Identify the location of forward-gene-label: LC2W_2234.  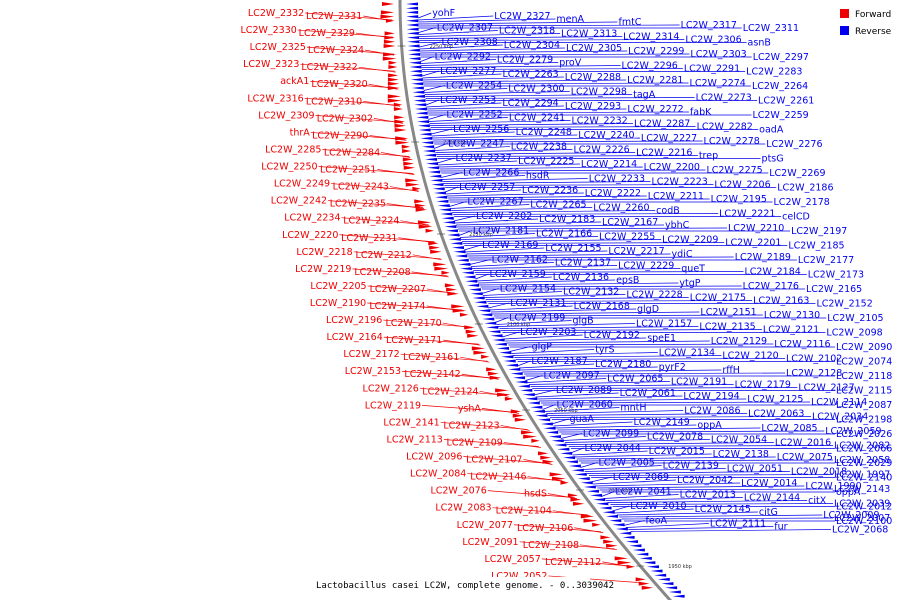
(312, 218).